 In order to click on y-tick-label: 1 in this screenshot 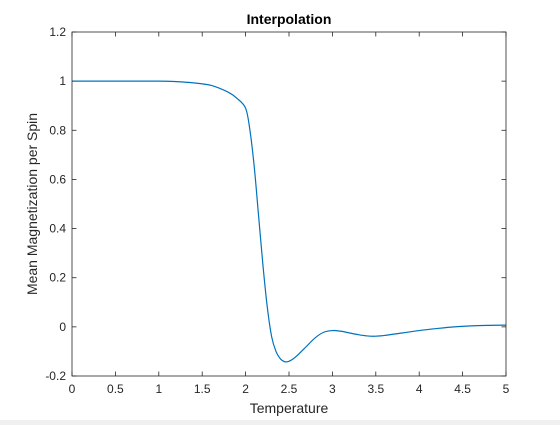, I will do `click(62, 81)`.